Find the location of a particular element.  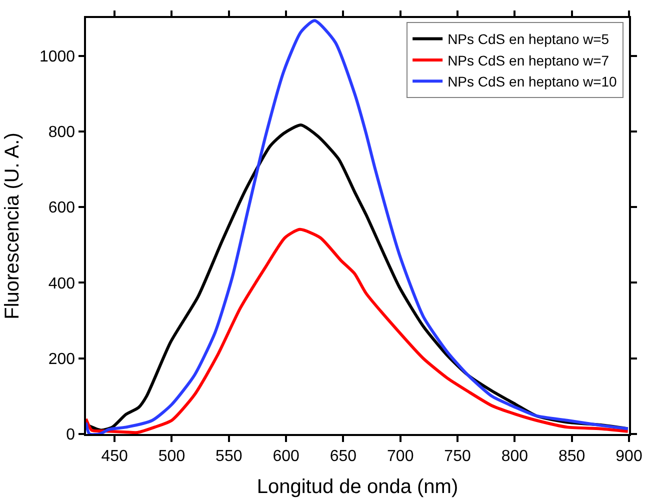

y-tick-label: 600 is located at coordinates (62, 208).